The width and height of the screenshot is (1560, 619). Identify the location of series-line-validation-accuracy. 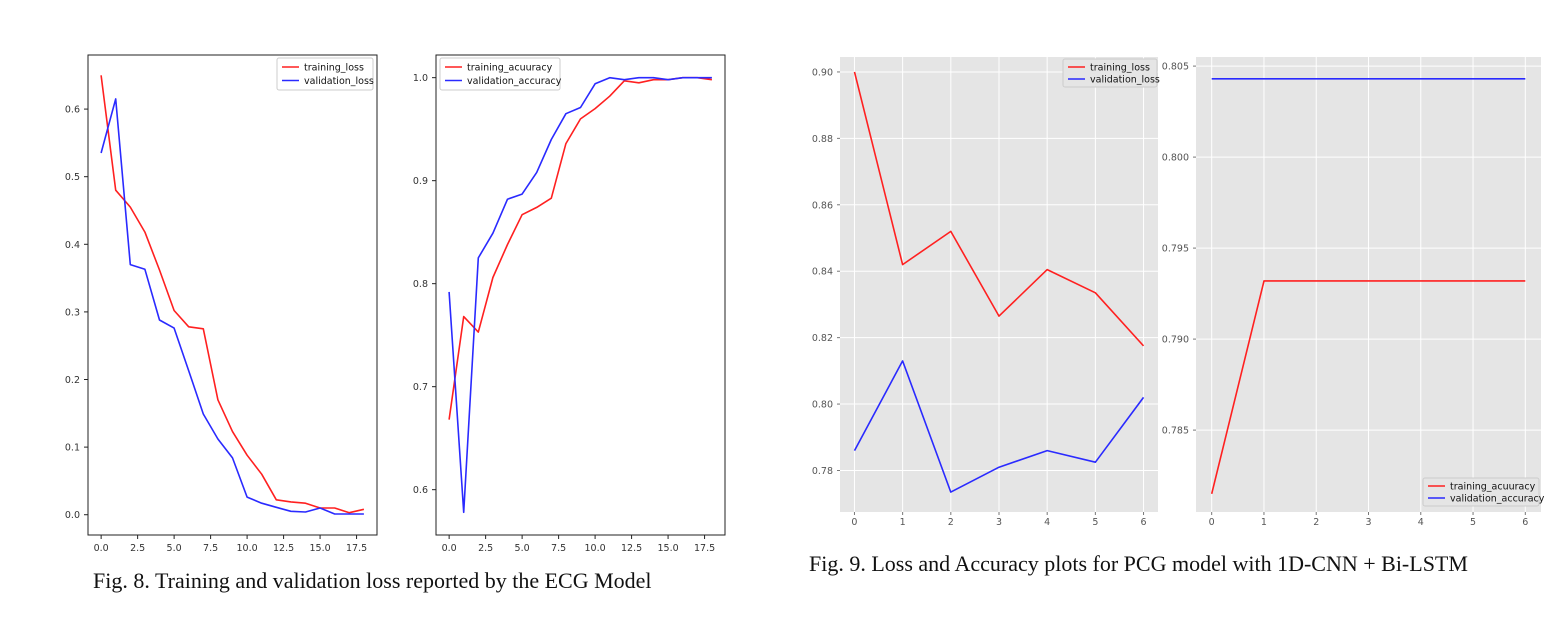
(580, 295).